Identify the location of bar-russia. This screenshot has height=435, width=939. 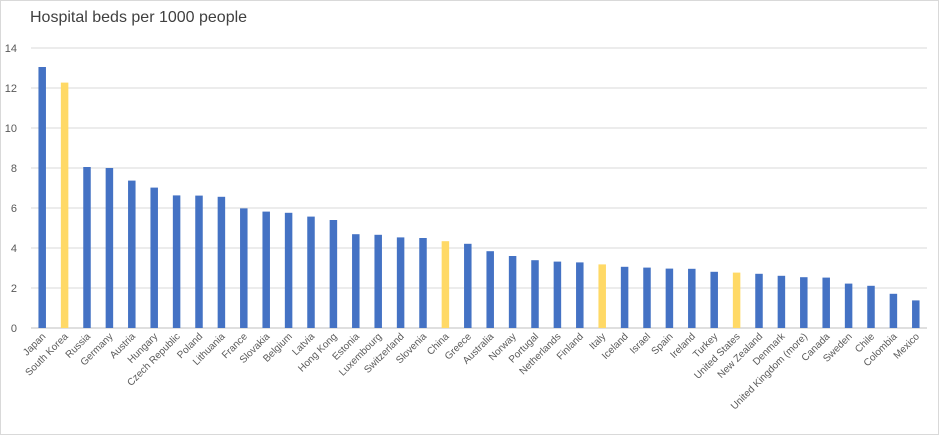
(87, 247).